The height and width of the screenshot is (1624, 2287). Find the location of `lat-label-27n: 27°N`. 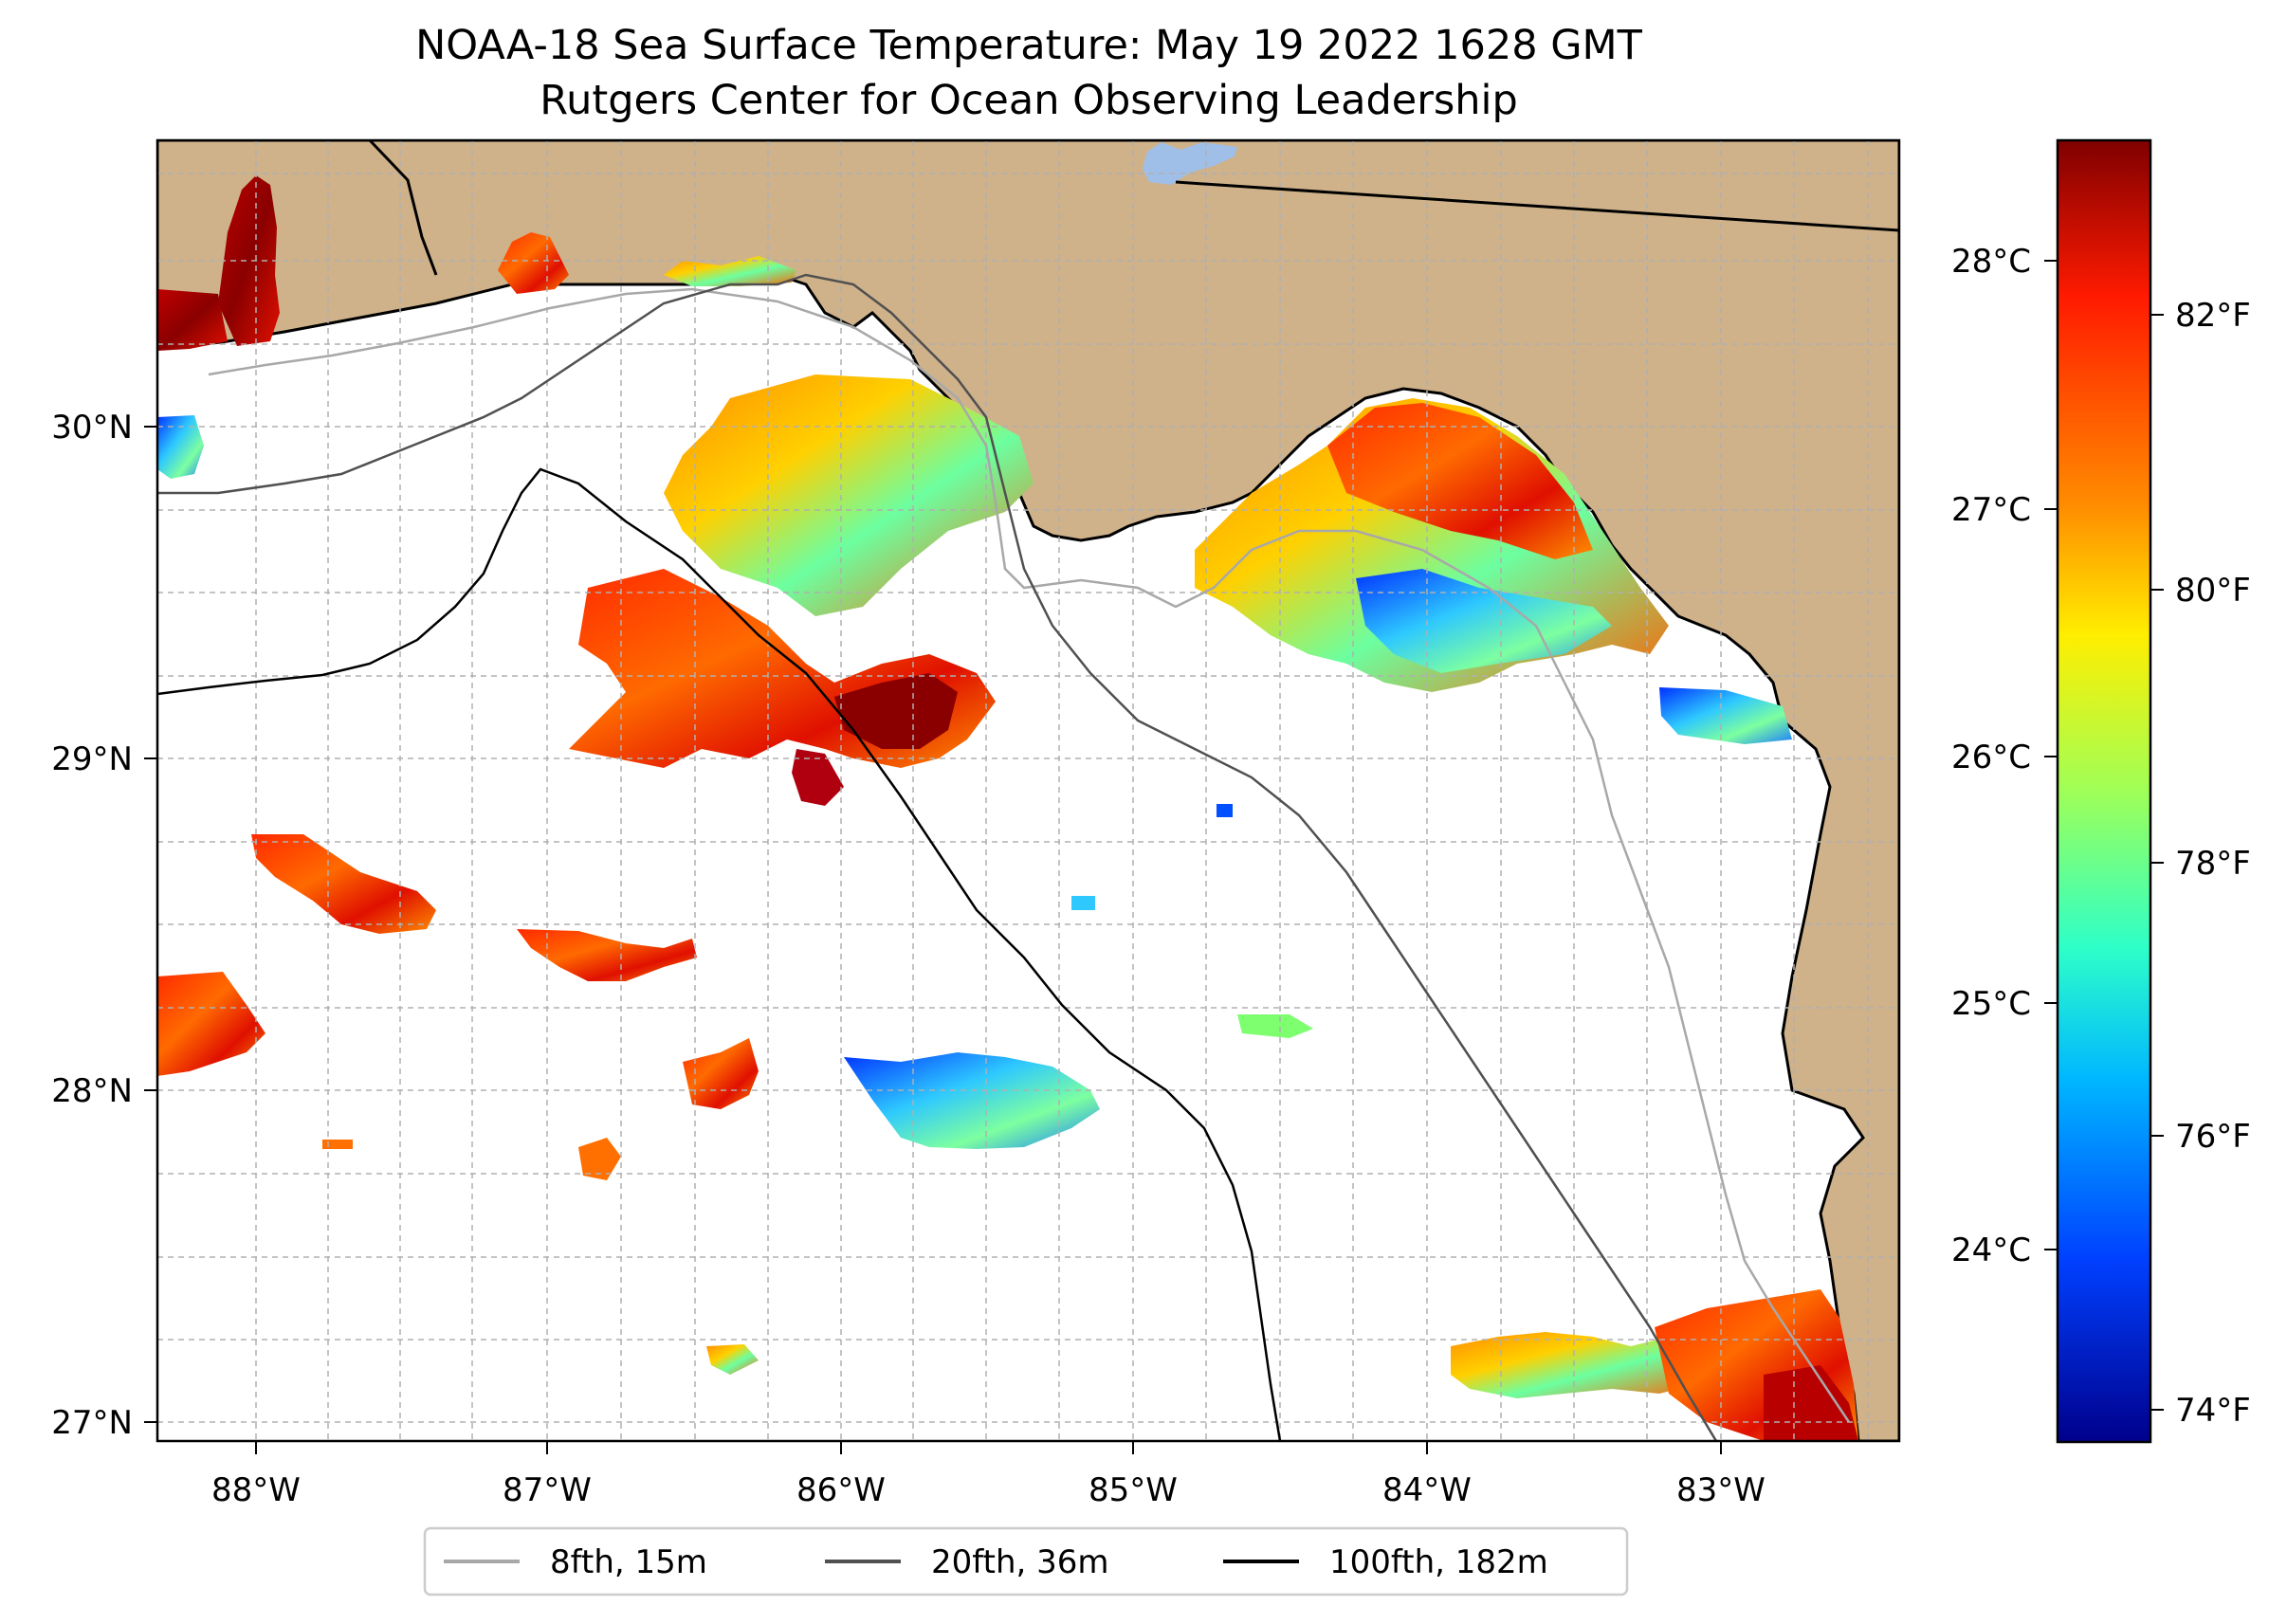

lat-label-27n: 27°N is located at coordinates (92, 1423).